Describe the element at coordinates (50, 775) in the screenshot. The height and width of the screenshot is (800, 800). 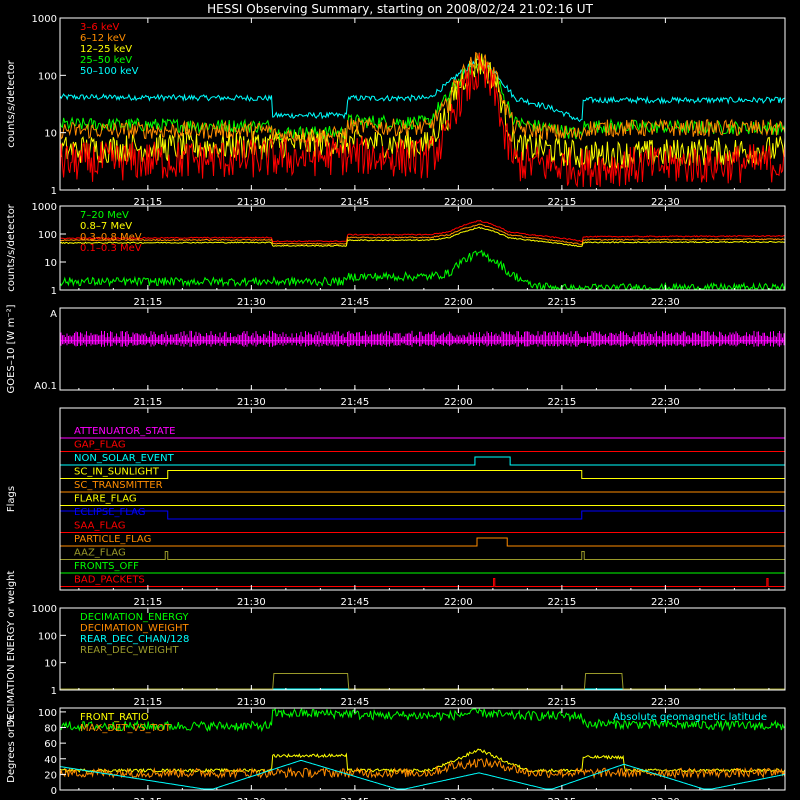
I see `front-ytick-label: 20` at that location.